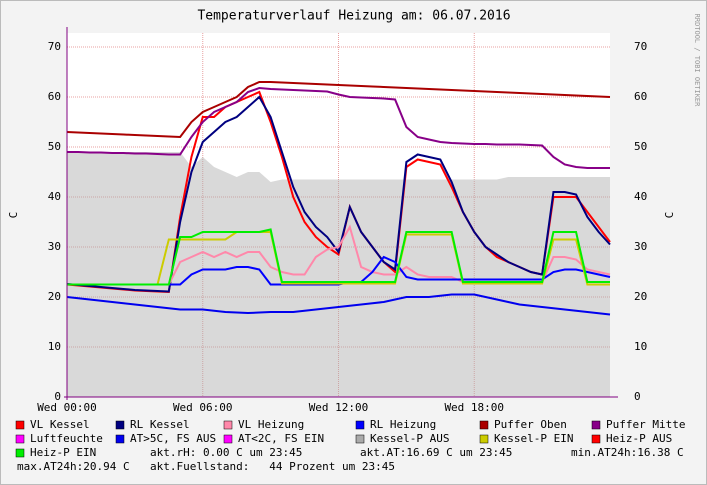 Image resolution: width=707 pixels, height=485 pixels. I want to click on y2-tick-label: 50, so click(640, 146).